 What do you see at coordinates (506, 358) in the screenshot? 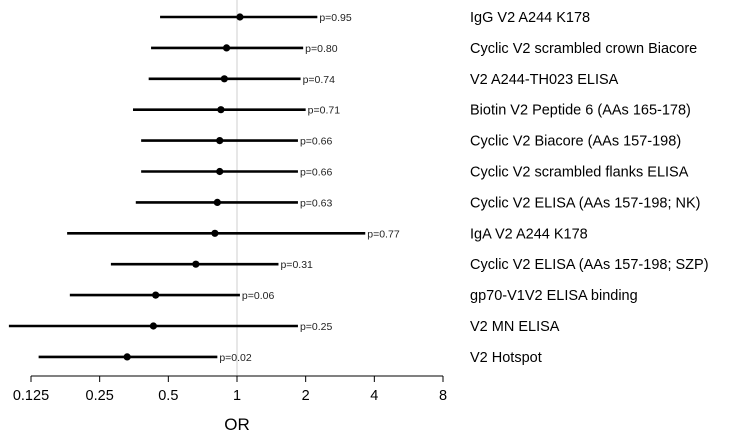
I see `row-label: V2 Hotspot` at bounding box center [506, 358].